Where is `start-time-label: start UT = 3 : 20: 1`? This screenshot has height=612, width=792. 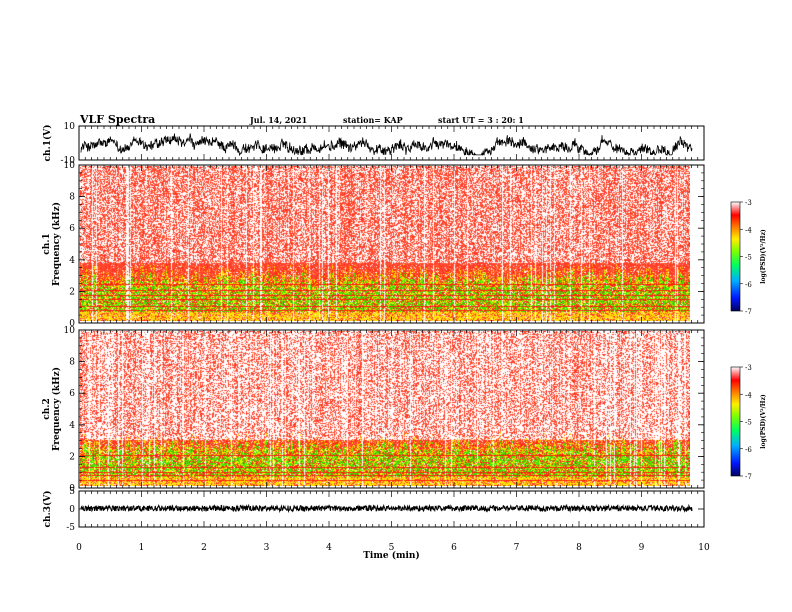
start-time-label: start UT = 3 : 20: 1 is located at coordinates (481, 120).